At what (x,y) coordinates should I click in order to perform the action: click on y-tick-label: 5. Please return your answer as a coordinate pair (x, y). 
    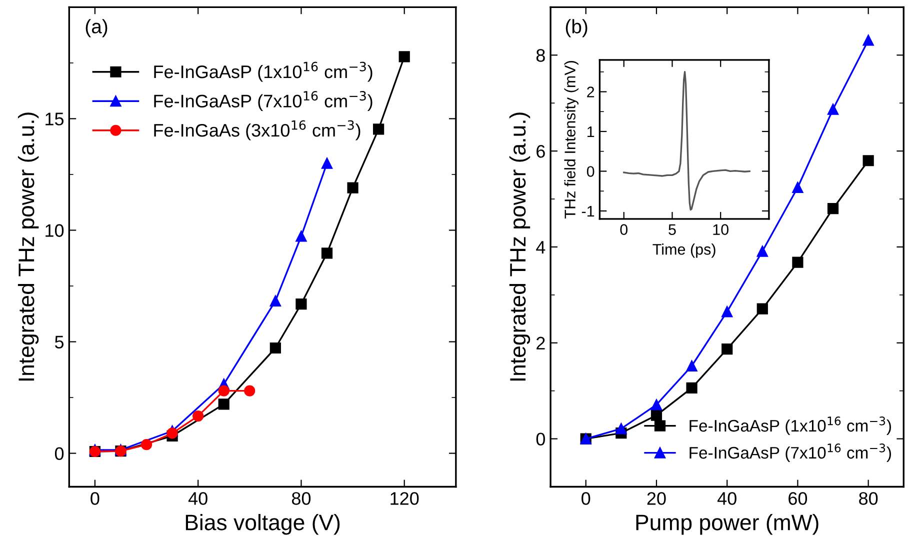
    Looking at the image, I should click on (59, 342).